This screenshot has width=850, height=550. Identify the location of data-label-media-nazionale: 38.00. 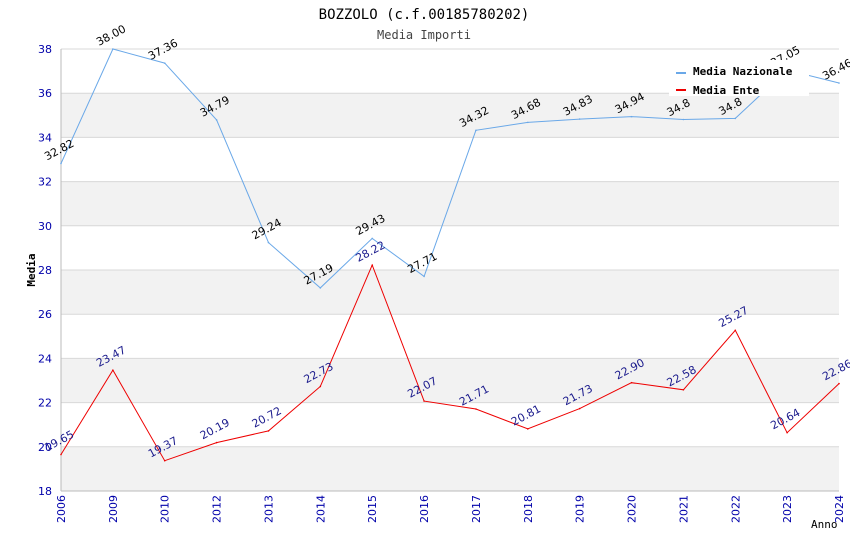
(111, 35).